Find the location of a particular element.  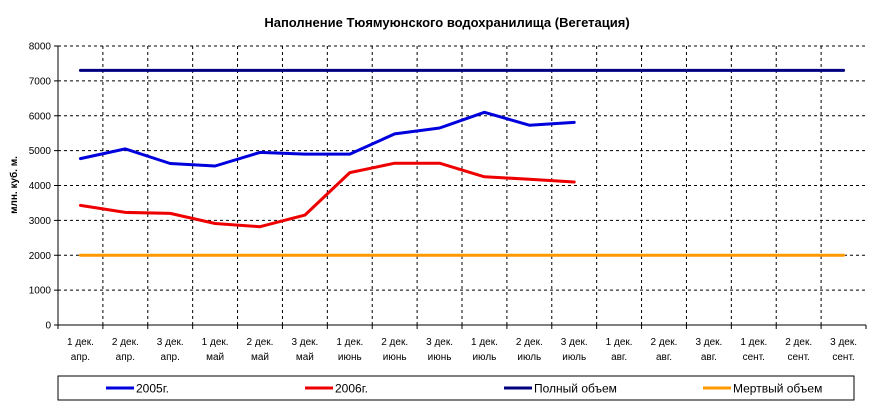

y-tick-label: 0 is located at coordinates (48, 326).